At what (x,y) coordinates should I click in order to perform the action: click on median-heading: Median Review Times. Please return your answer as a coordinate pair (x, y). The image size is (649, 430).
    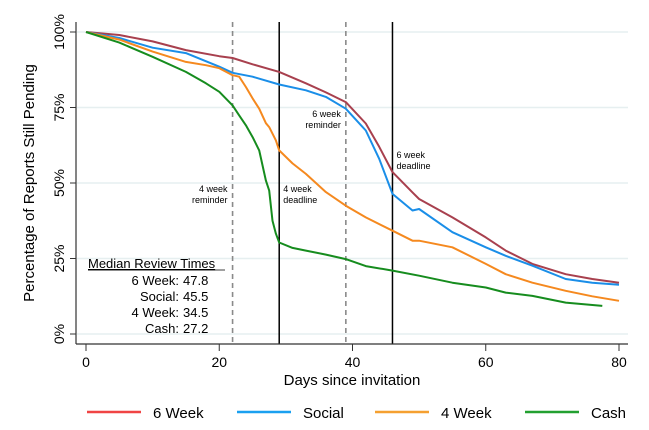
    Looking at the image, I should click on (152, 263).